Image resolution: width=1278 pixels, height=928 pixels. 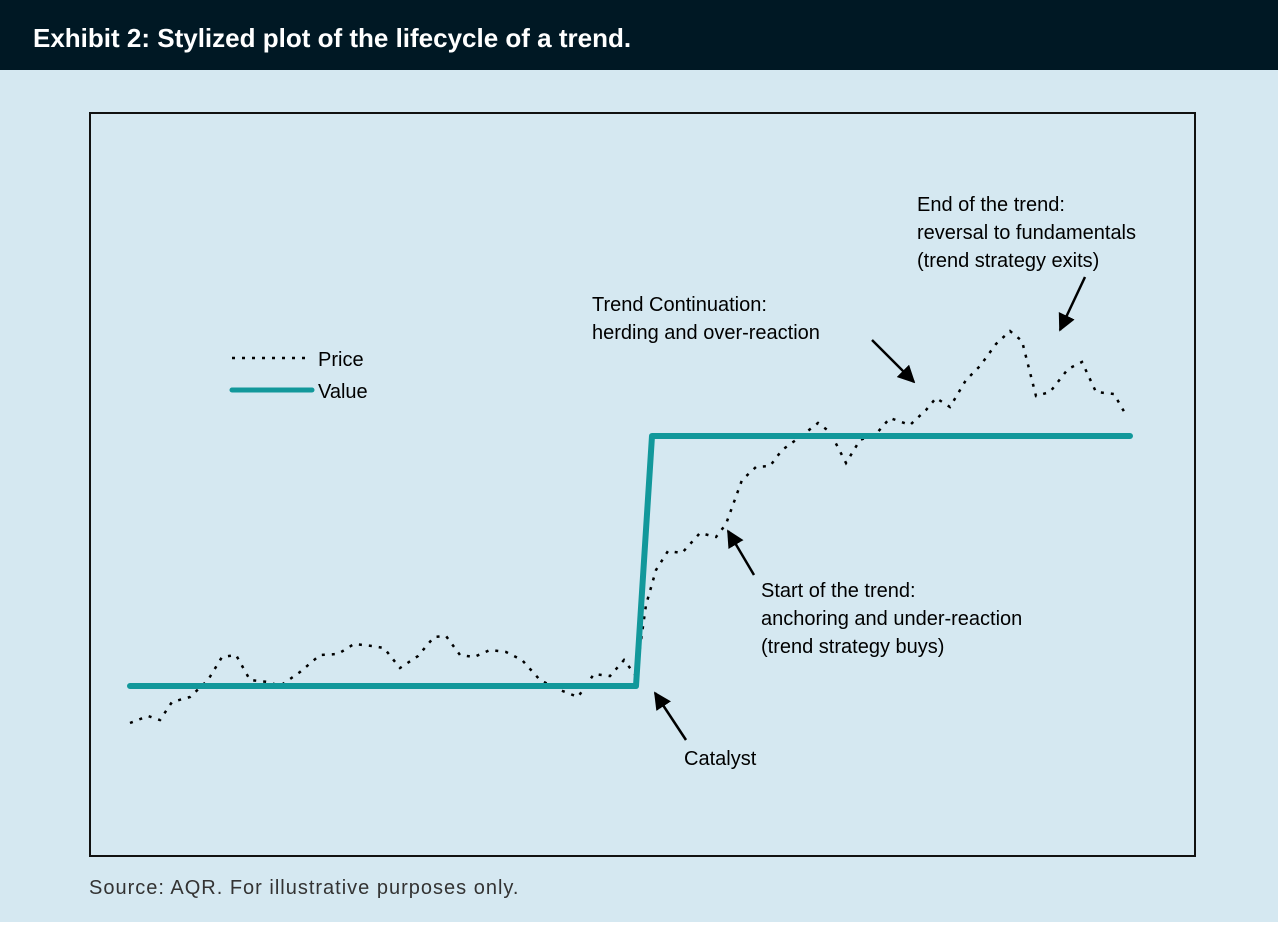 What do you see at coordinates (720, 759) in the screenshot?
I see `annotation-text: Catalyst` at bounding box center [720, 759].